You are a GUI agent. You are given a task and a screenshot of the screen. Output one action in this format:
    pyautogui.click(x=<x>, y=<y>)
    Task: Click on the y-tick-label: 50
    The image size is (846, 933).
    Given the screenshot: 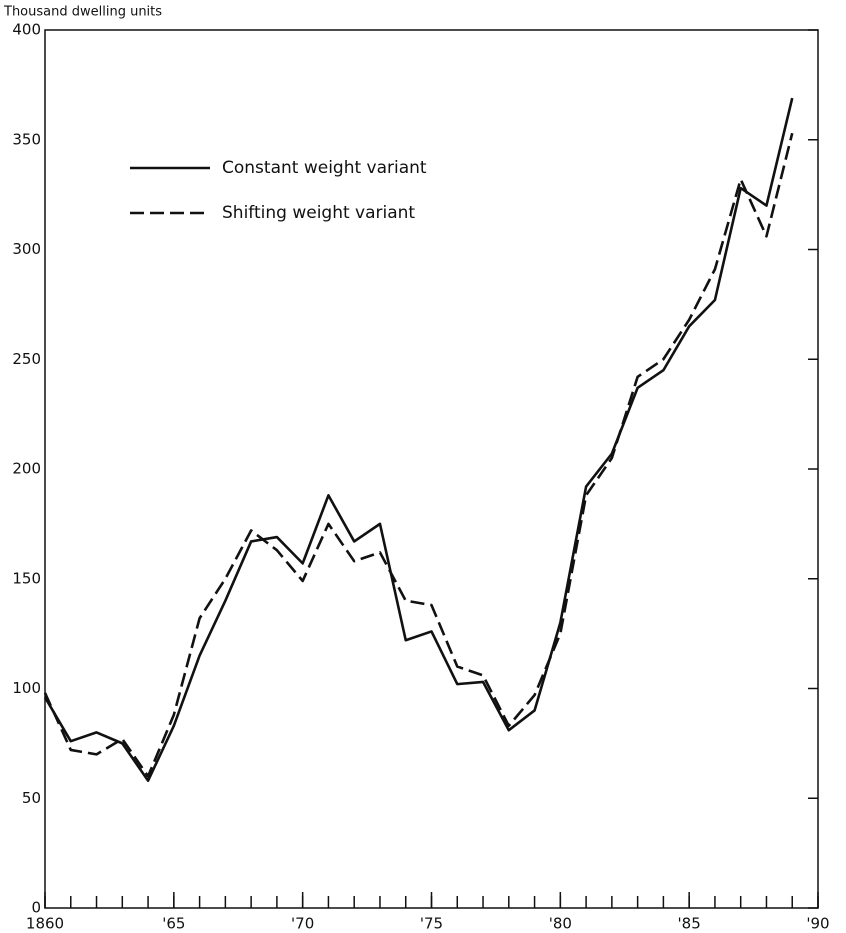 What is the action you would take?
    pyautogui.click(x=31, y=798)
    